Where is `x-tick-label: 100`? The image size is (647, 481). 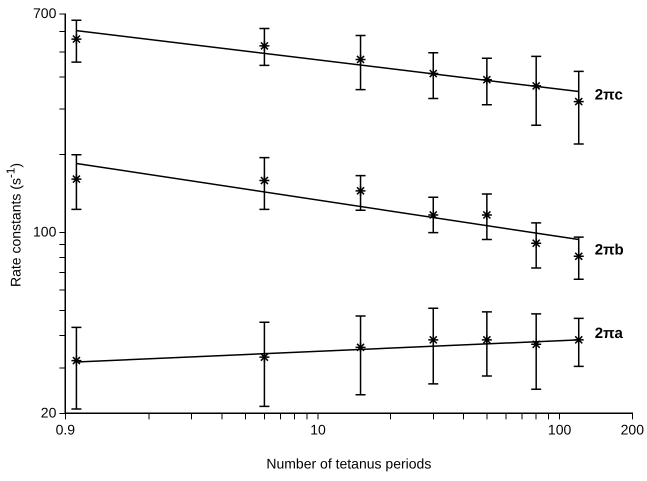
x-tick-label: 100 is located at coordinates (560, 430).